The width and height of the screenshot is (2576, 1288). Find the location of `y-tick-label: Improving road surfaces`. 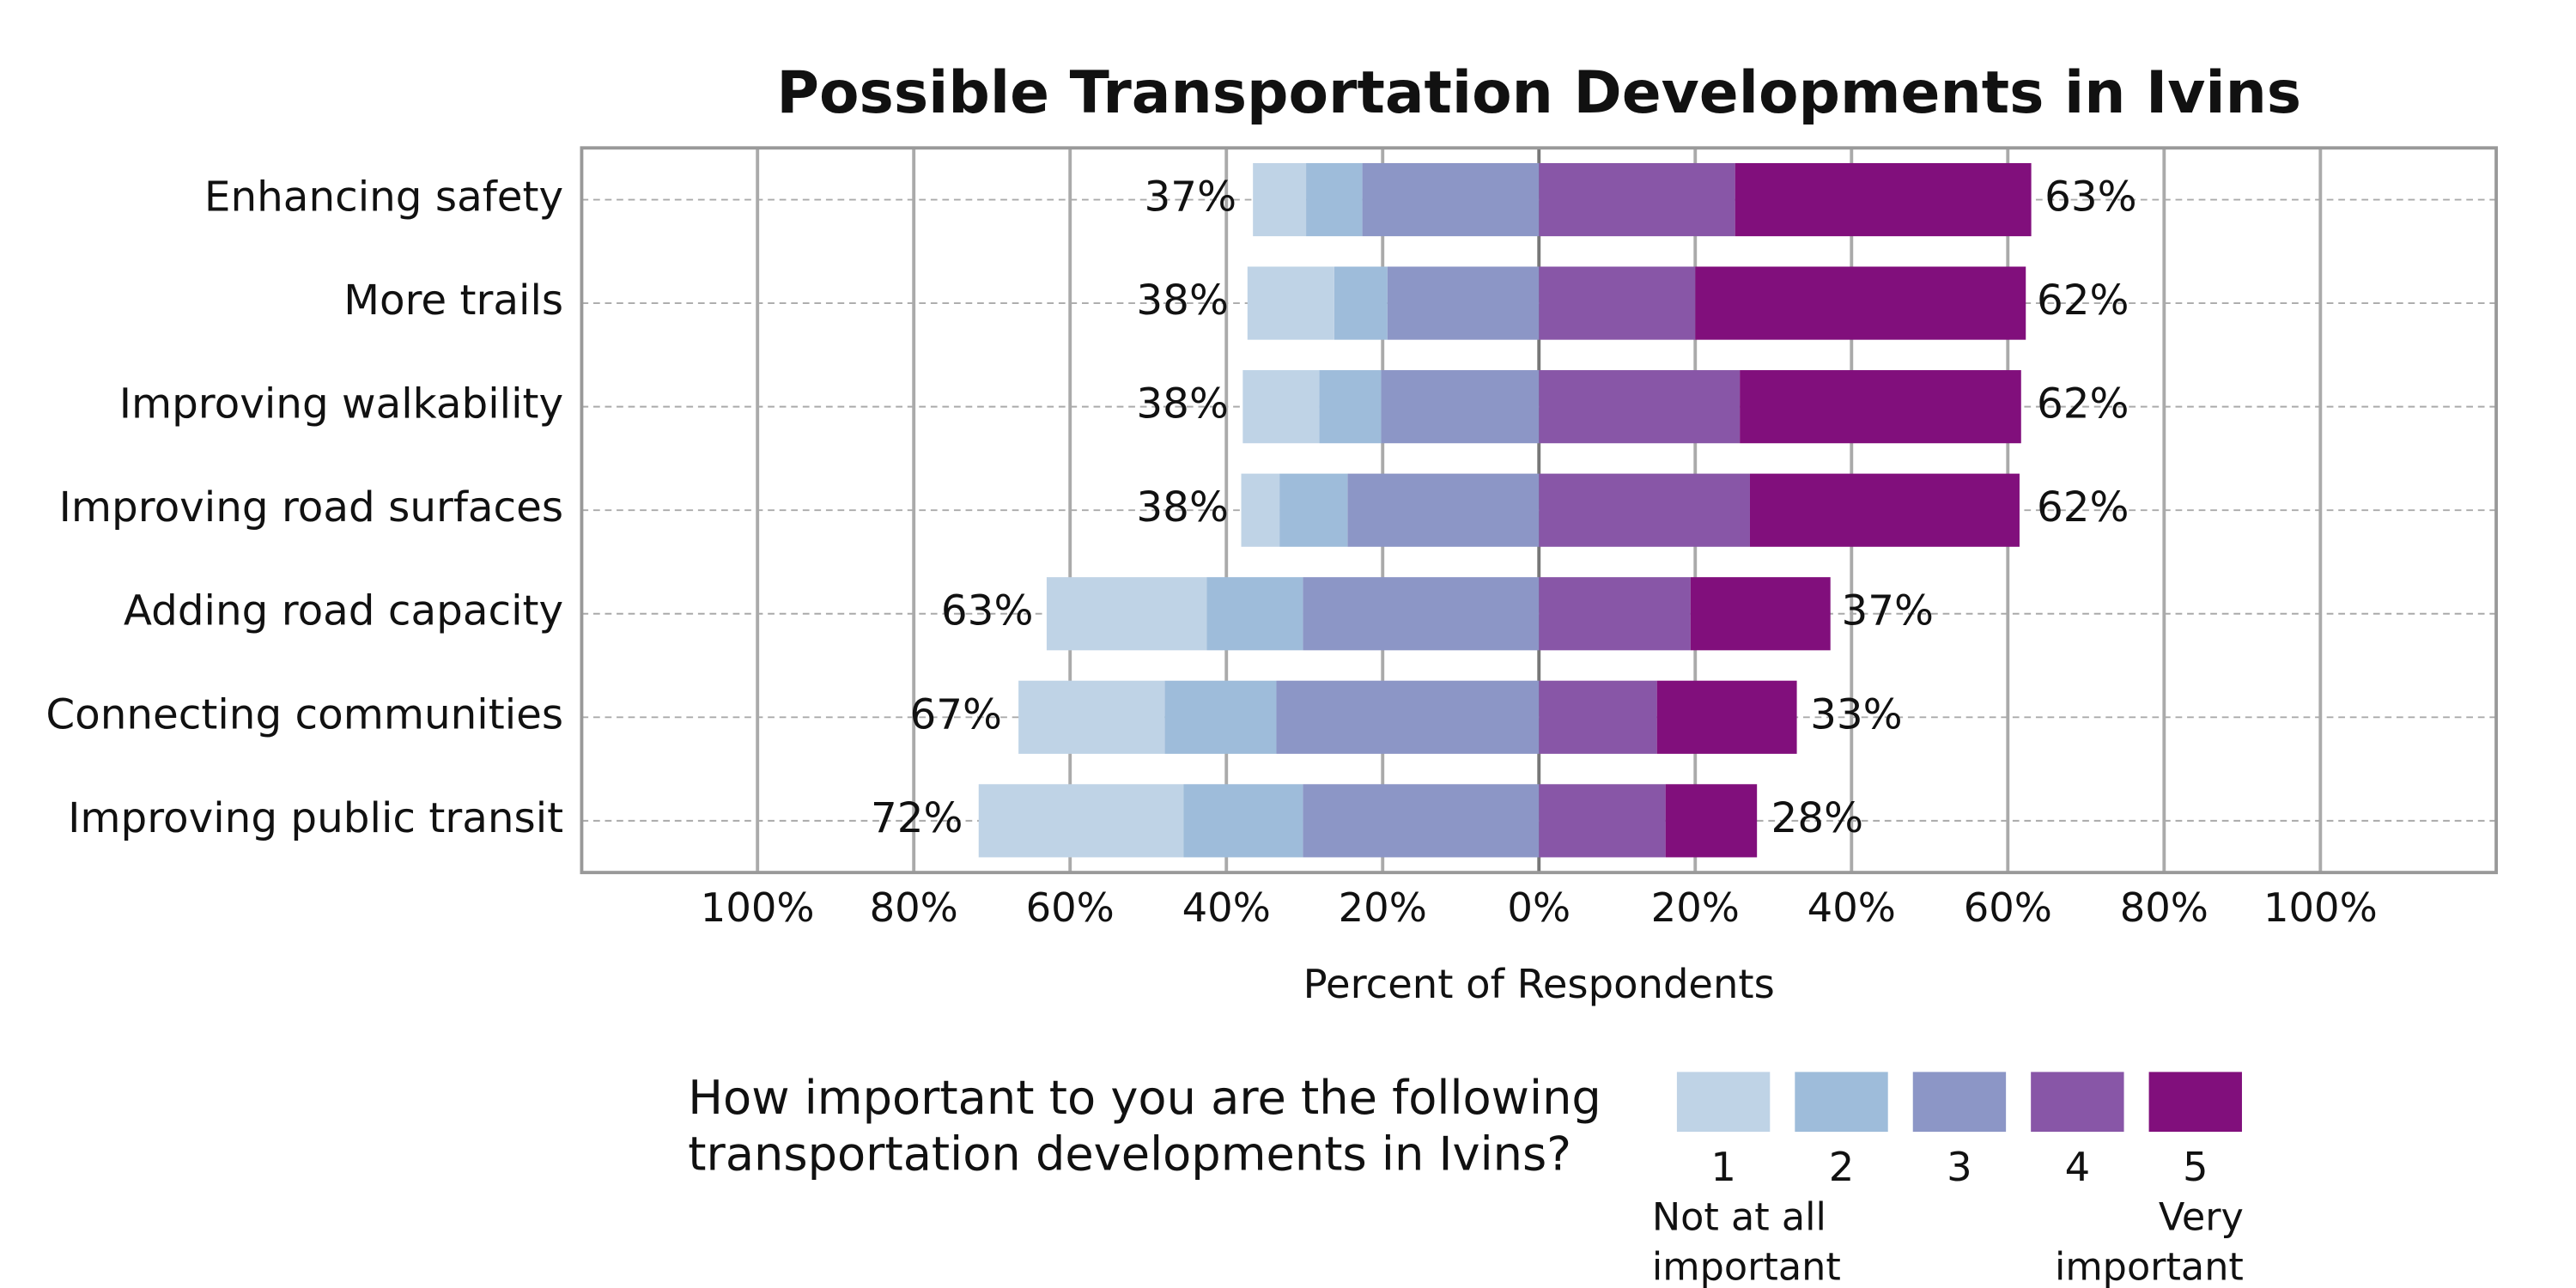

y-tick-label: Improving road surfaces is located at coordinates (311, 508).